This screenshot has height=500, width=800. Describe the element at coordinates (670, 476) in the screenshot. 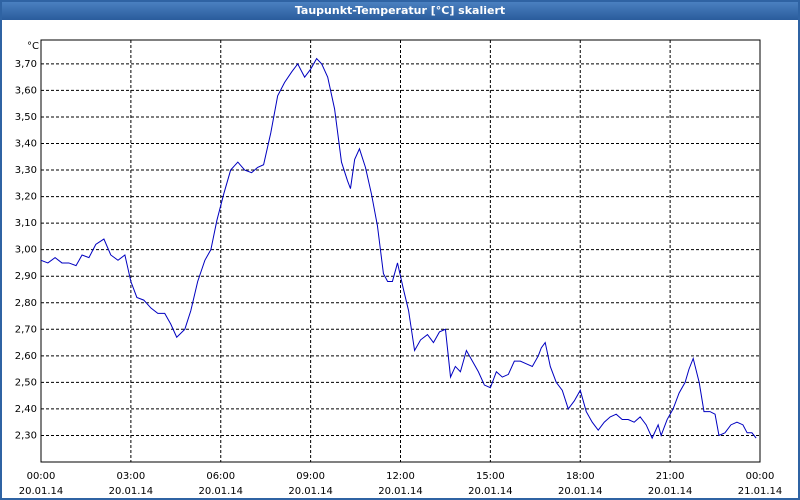

I see `x-tick-label: 21:00` at that location.